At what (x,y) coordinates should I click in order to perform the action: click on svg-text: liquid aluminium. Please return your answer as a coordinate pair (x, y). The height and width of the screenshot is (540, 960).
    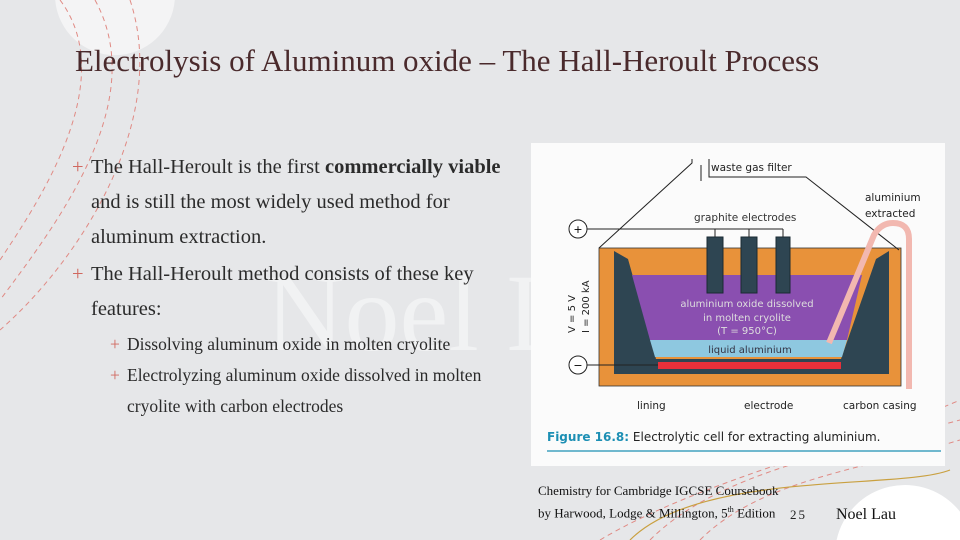
    Looking at the image, I should click on (750, 350).